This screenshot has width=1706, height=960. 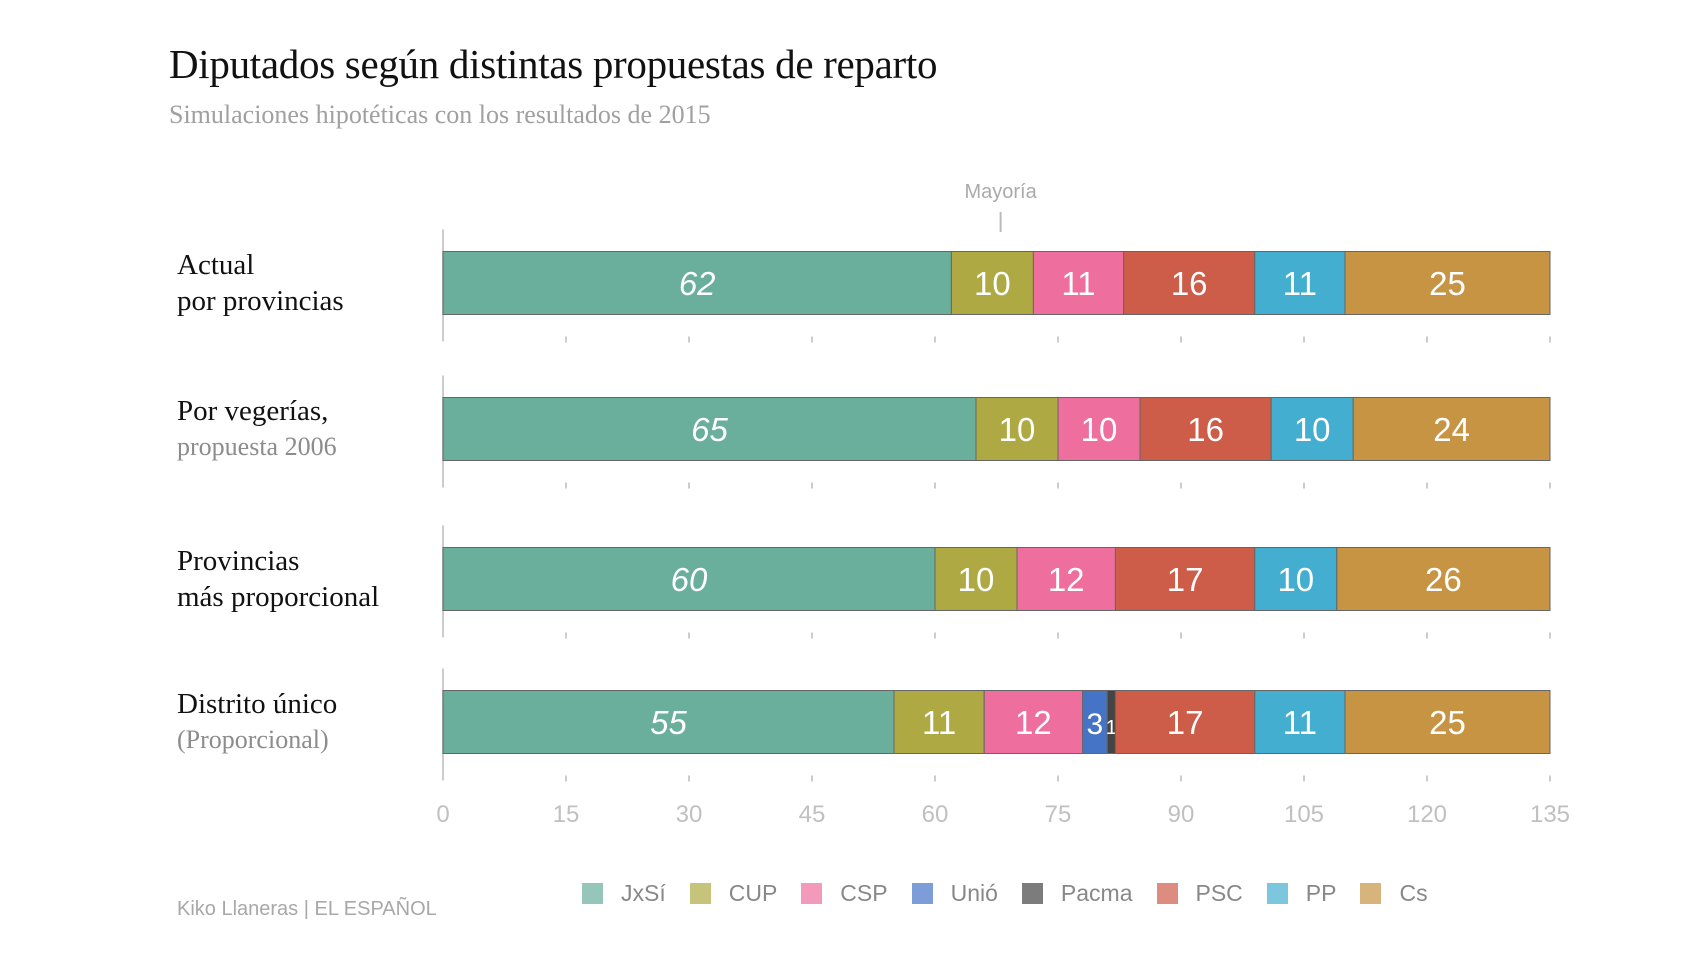 What do you see at coordinates (709, 429) in the screenshot?
I see `bar-value-label: 65` at bounding box center [709, 429].